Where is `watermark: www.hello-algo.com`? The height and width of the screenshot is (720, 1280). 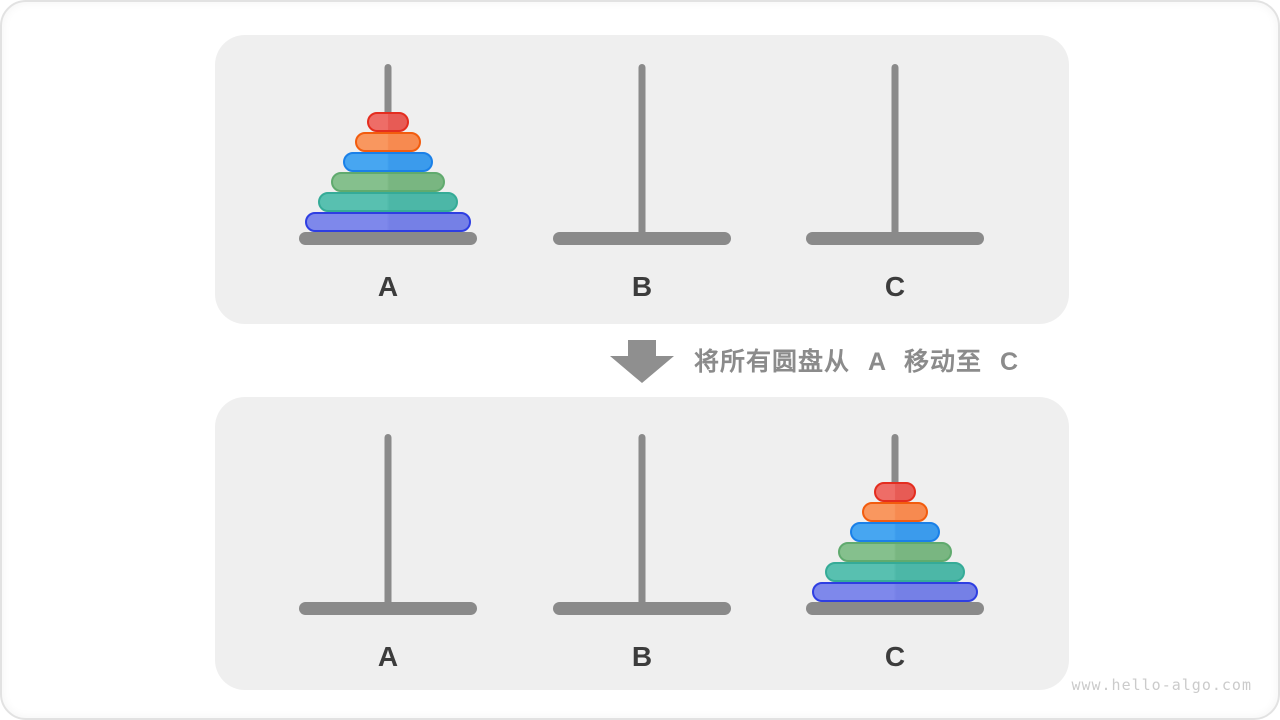 watermark: www.hello-algo.com is located at coordinates (1161, 685).